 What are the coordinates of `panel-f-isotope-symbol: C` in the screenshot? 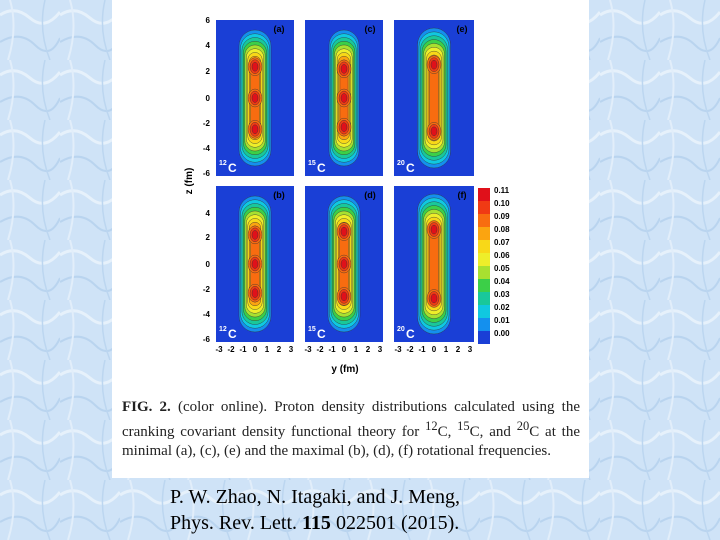 It's located at (410, 334).